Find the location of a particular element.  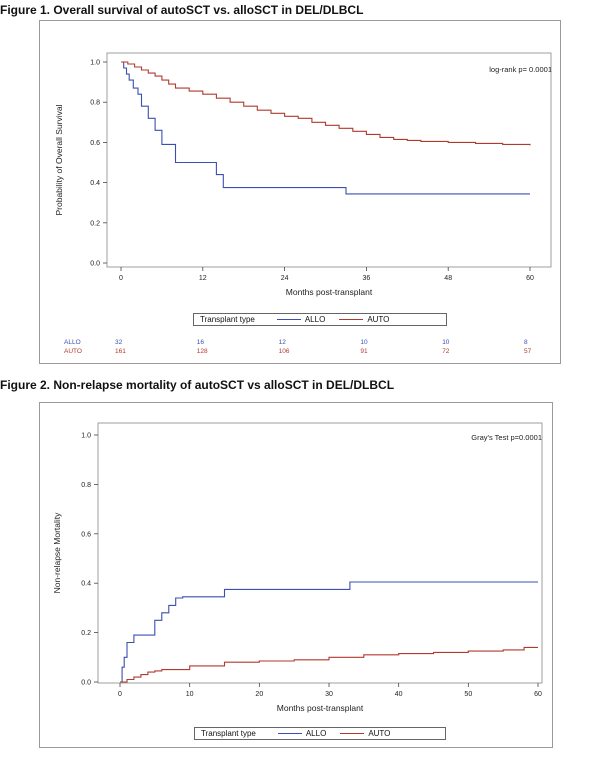

risk-cell: 128 is located at coordinates (202, 351).